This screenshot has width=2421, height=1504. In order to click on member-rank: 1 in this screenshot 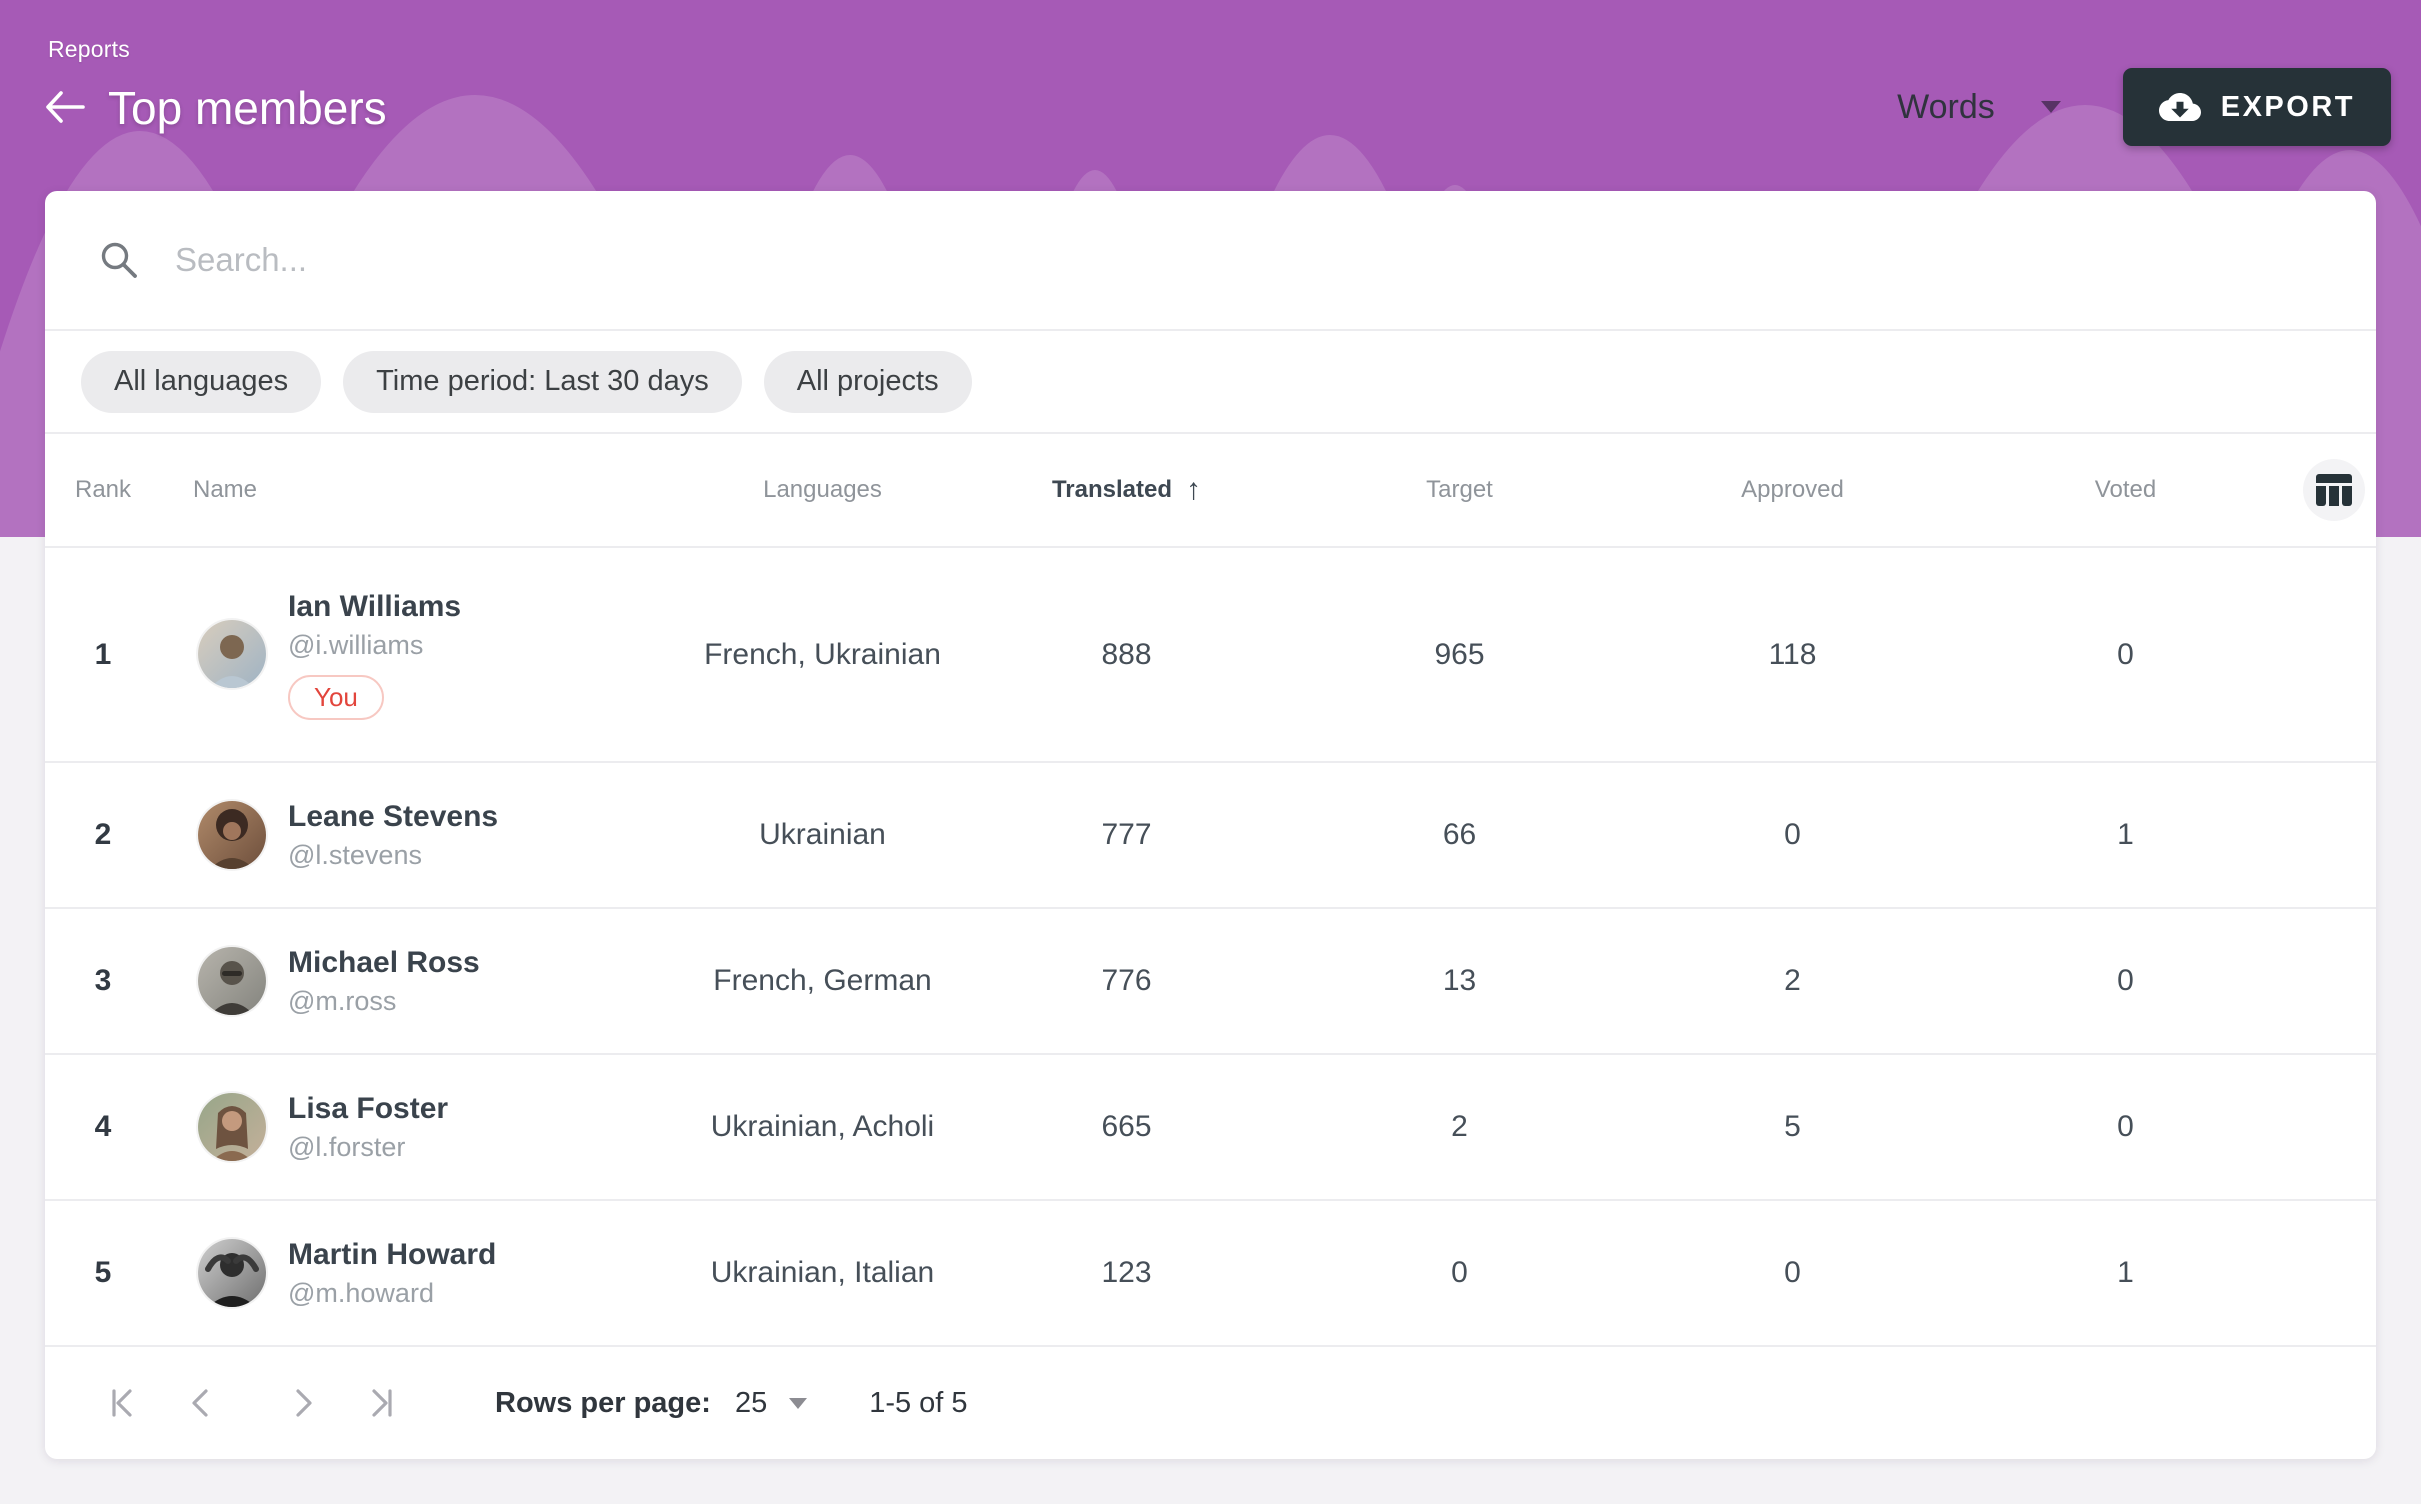, I will do `click(103, 654)`.